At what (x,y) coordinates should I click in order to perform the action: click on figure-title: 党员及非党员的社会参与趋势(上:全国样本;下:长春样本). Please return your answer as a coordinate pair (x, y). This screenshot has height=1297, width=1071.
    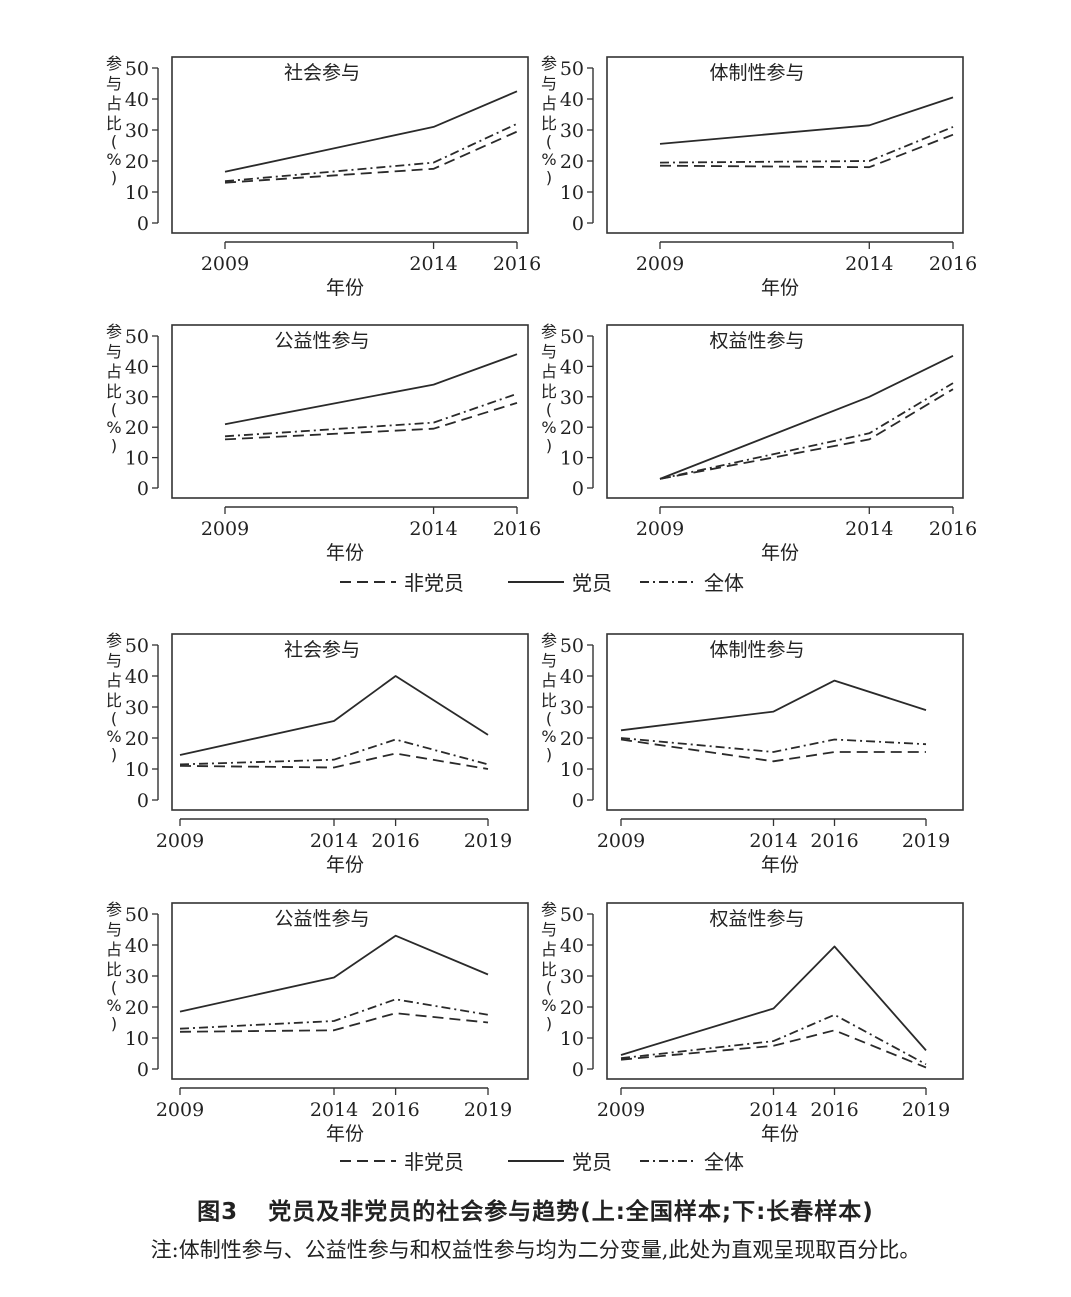
    Looking at the image, I should click on (571, 1212).